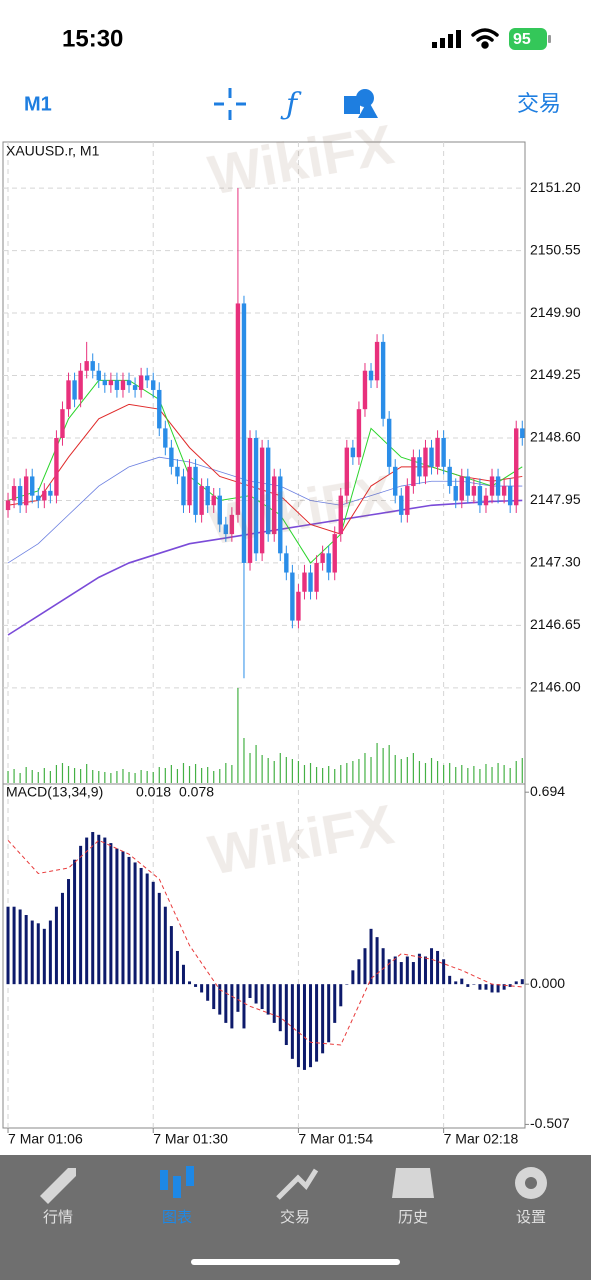 This screenshot has height=1280, width=591. What do you see at coordinates (53, 151) in the screenshot?
I see `symbol-title: XAUUSD.r, M1` at bounding box center [53, 151].